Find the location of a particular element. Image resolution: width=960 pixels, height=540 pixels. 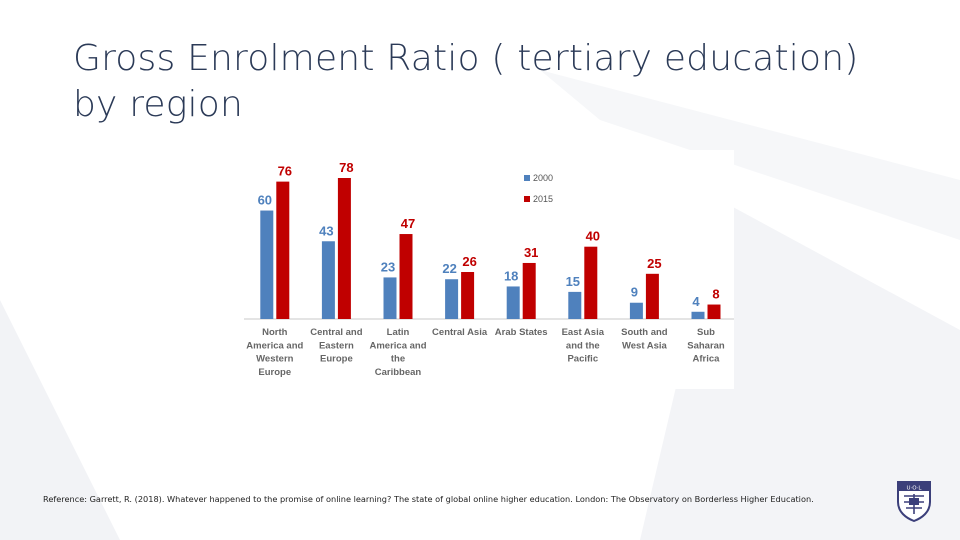

category-label-7-line-1: Saharan is located at coordinates (706, 345).